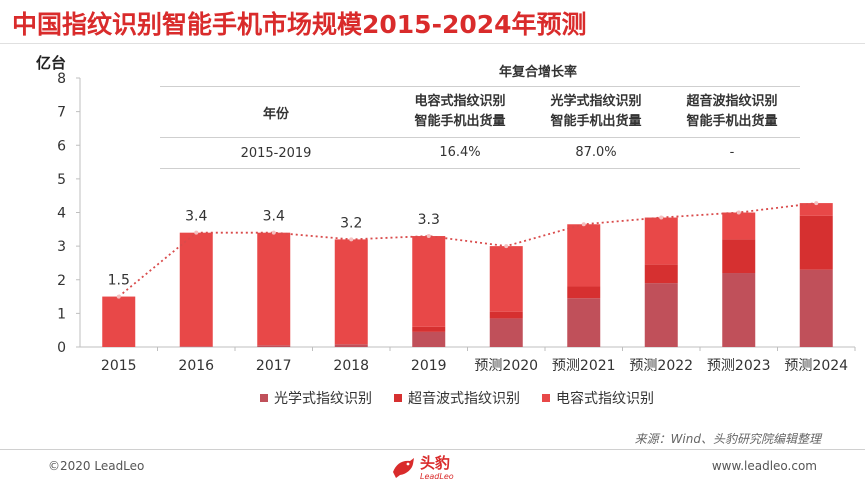  What do you see at coordinates (460, 152) in the screenshot?
I see `row-capacitive: 16.4%` at bounding box center [460, 152].